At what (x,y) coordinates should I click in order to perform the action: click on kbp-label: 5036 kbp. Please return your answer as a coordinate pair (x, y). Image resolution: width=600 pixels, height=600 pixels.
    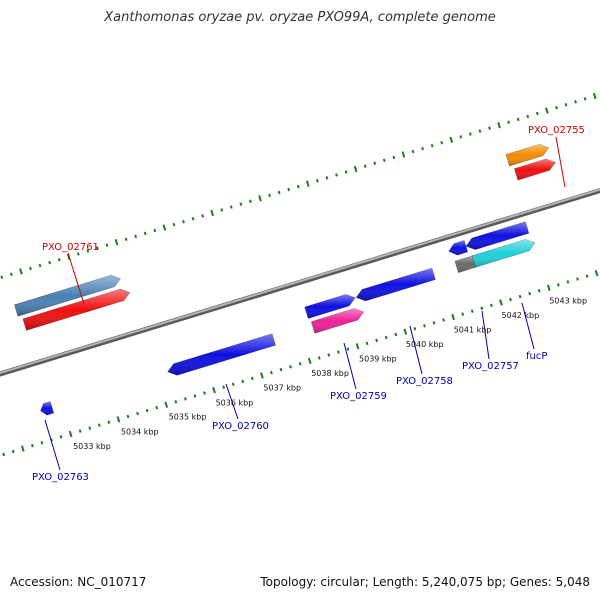
    Looking at the image, I should click on (235, 402).